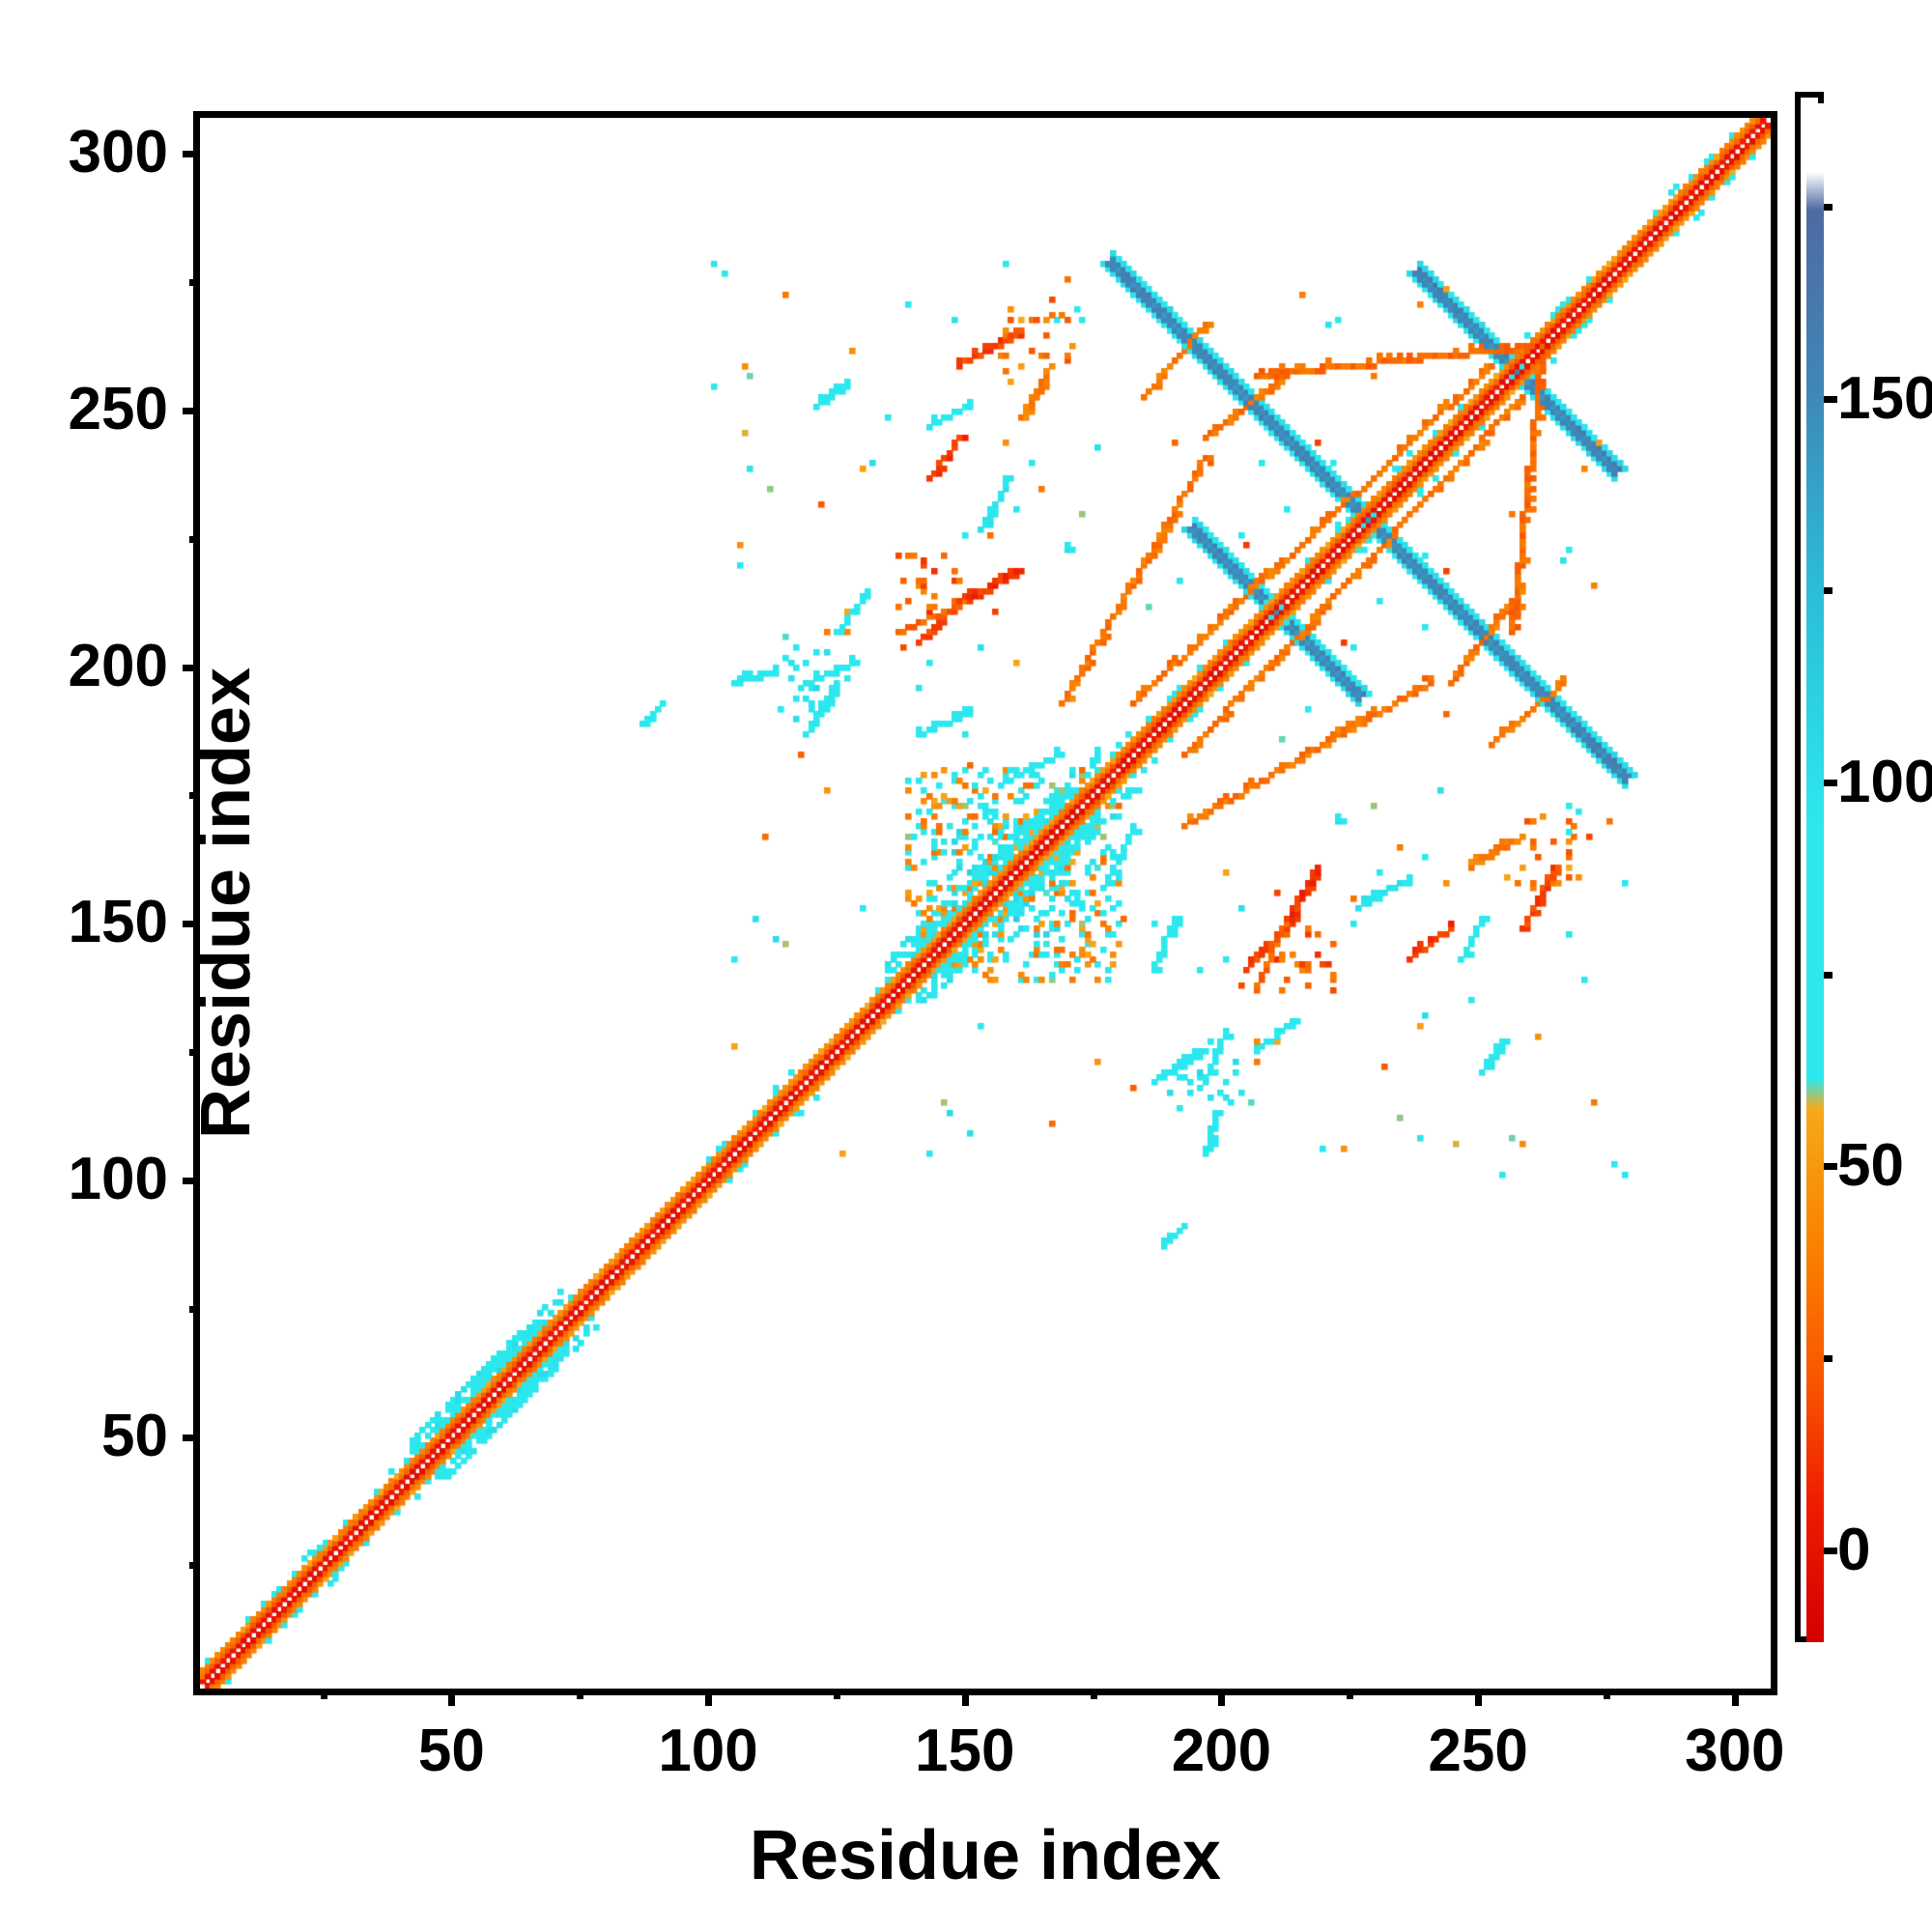  I want to click on colorbar-frame, so click(1809, 867).